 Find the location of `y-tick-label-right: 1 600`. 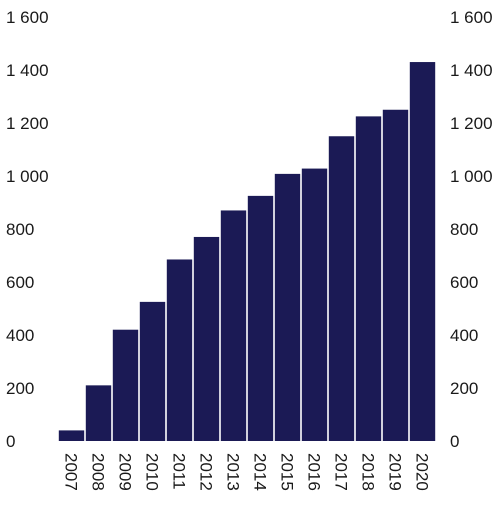

y-tick-label-right: 1 600 is located at coordinates (471, 17).